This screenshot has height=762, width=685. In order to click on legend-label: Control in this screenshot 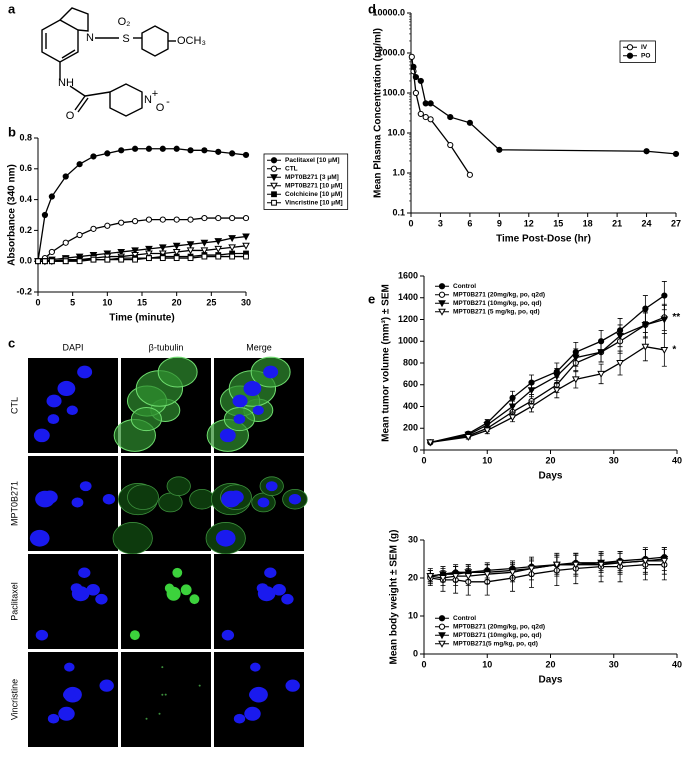, I will do `click(464, 286)`.